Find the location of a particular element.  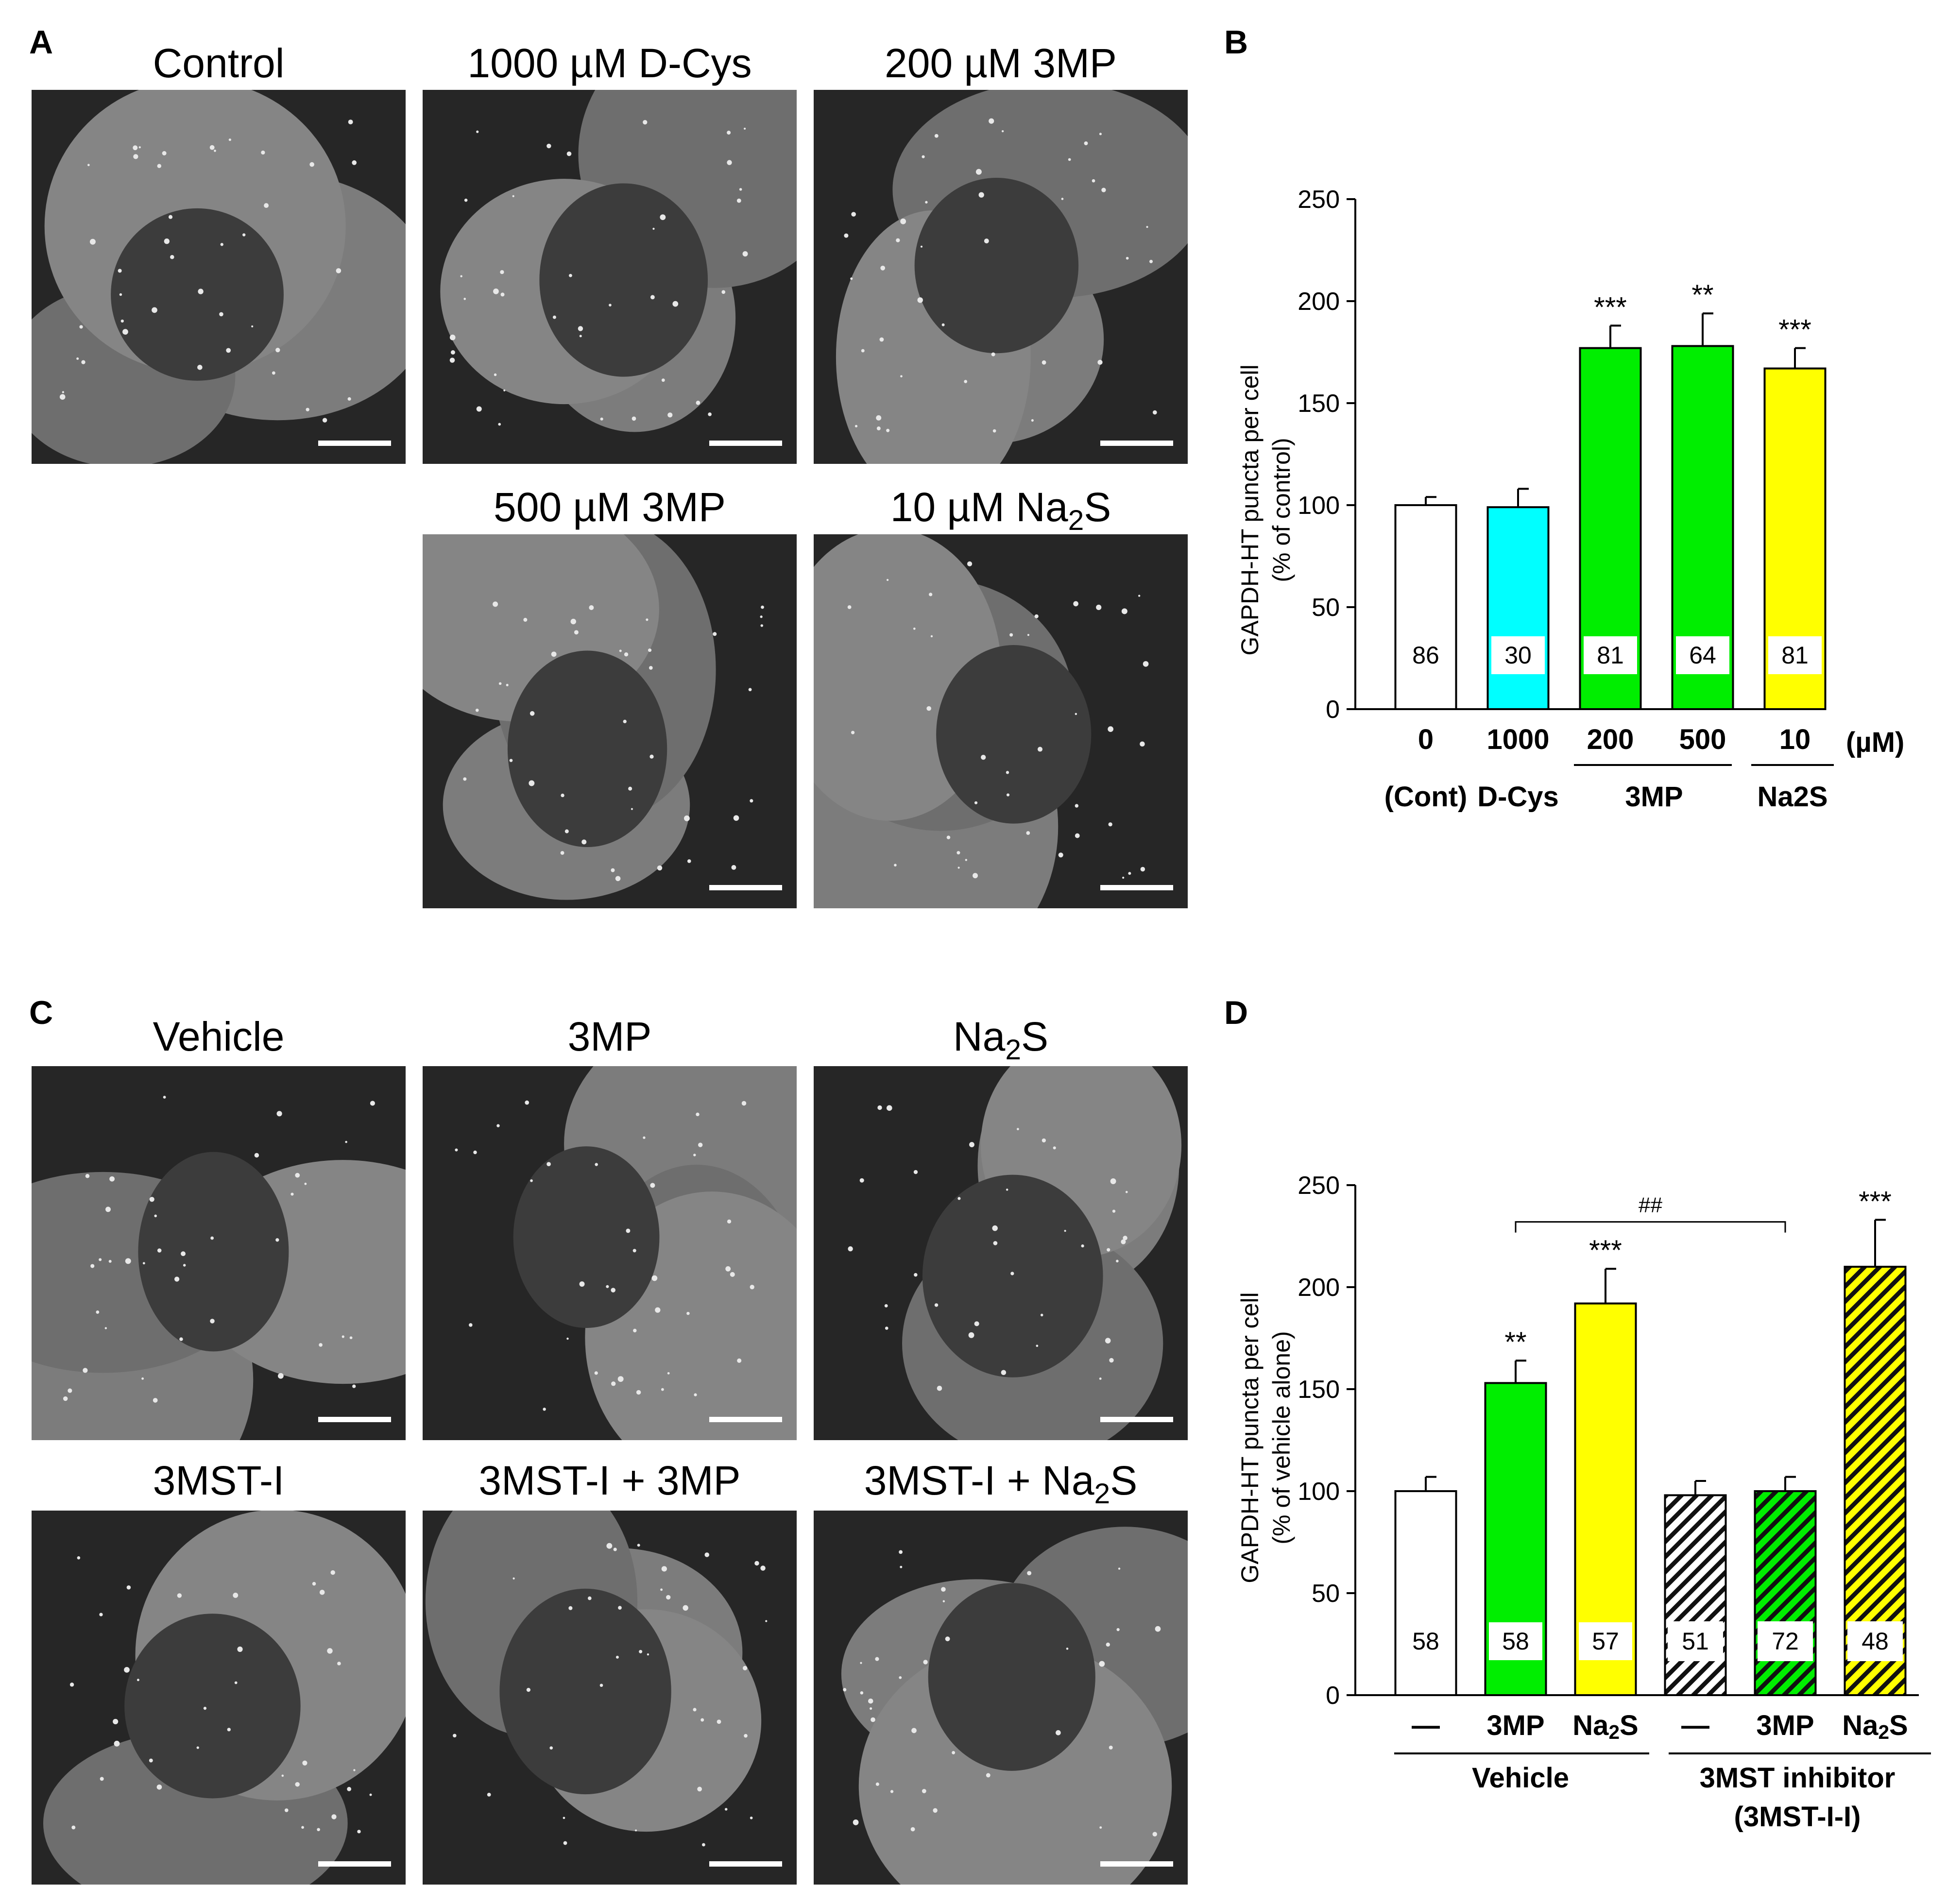

micrograph-c-na2s is located at coordinates (1001, 1253).